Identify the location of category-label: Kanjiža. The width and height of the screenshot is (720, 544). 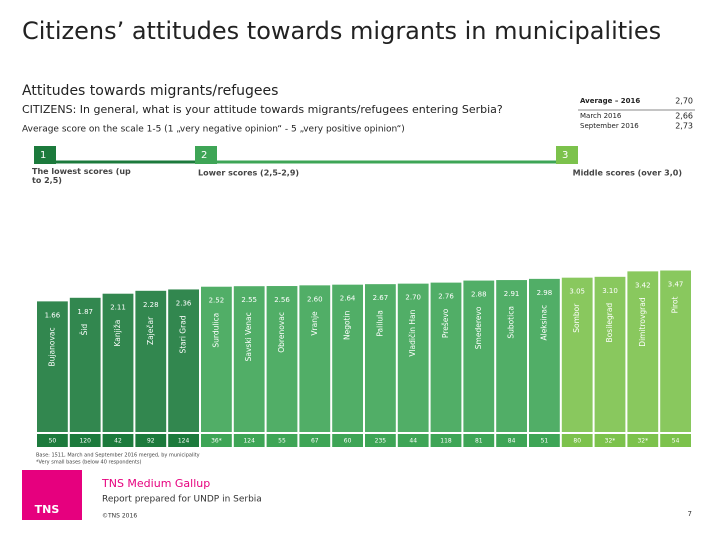
(117, 333).